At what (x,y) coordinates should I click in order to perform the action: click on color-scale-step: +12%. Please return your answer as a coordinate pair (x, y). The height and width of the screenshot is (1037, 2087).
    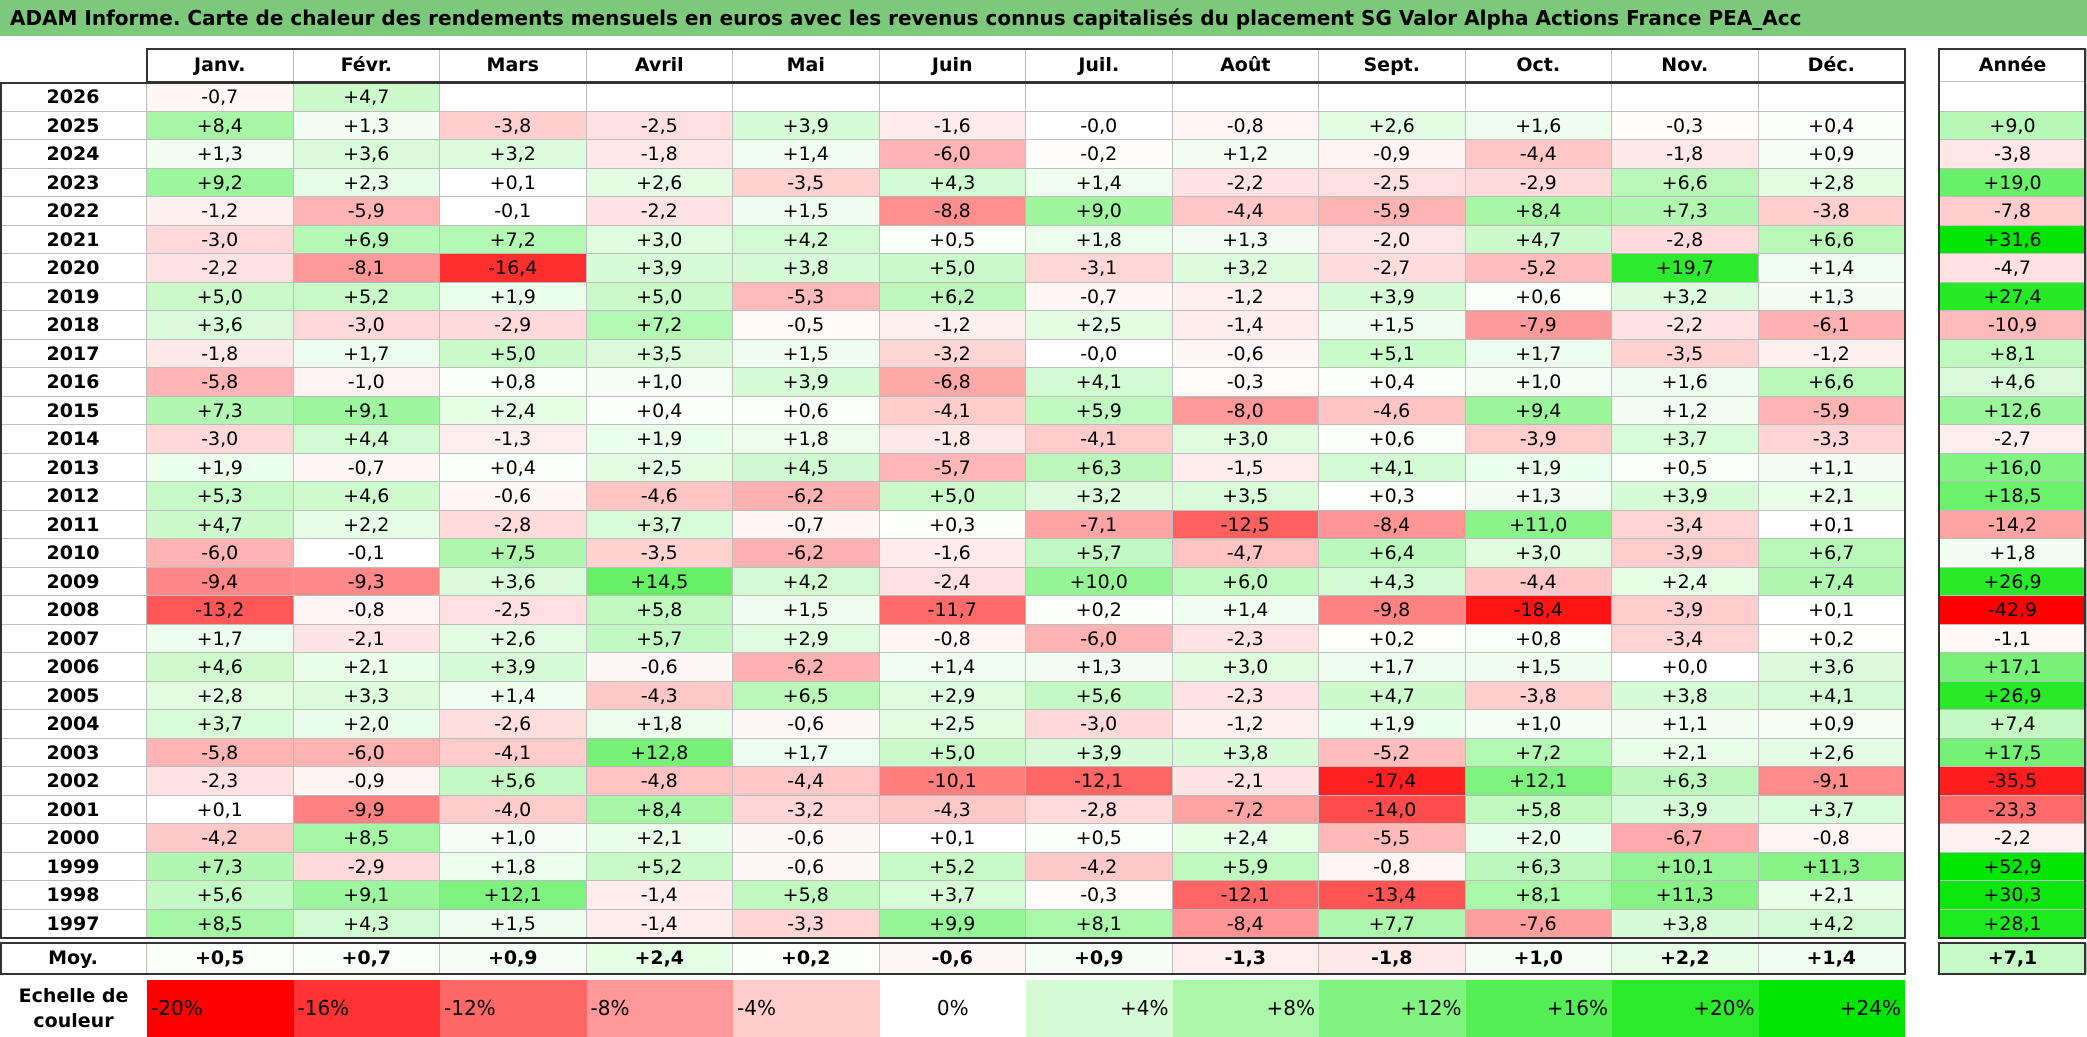
    Looking at the image, I should click on (1392, 1008).